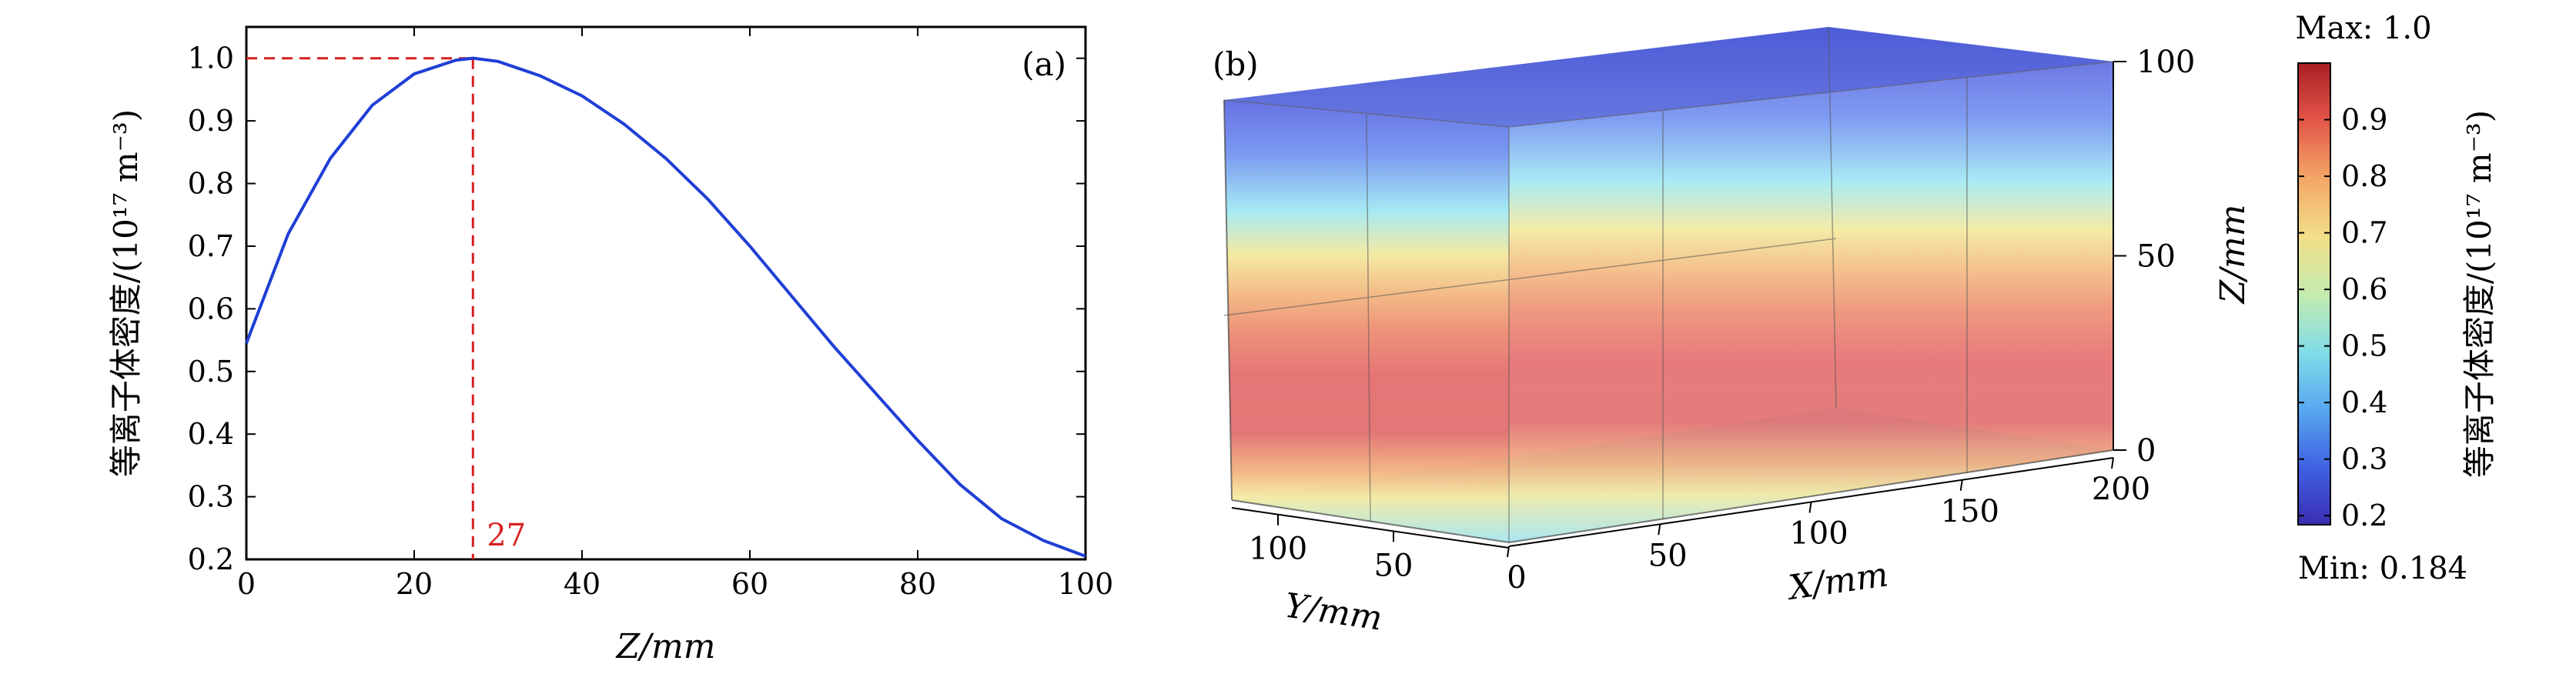 The width and height of the screenshot is (2576, 674). Describe the element at coordinates (1278, 549) in the screenshot. I see `y-tick-label-3d: 100` at that location.